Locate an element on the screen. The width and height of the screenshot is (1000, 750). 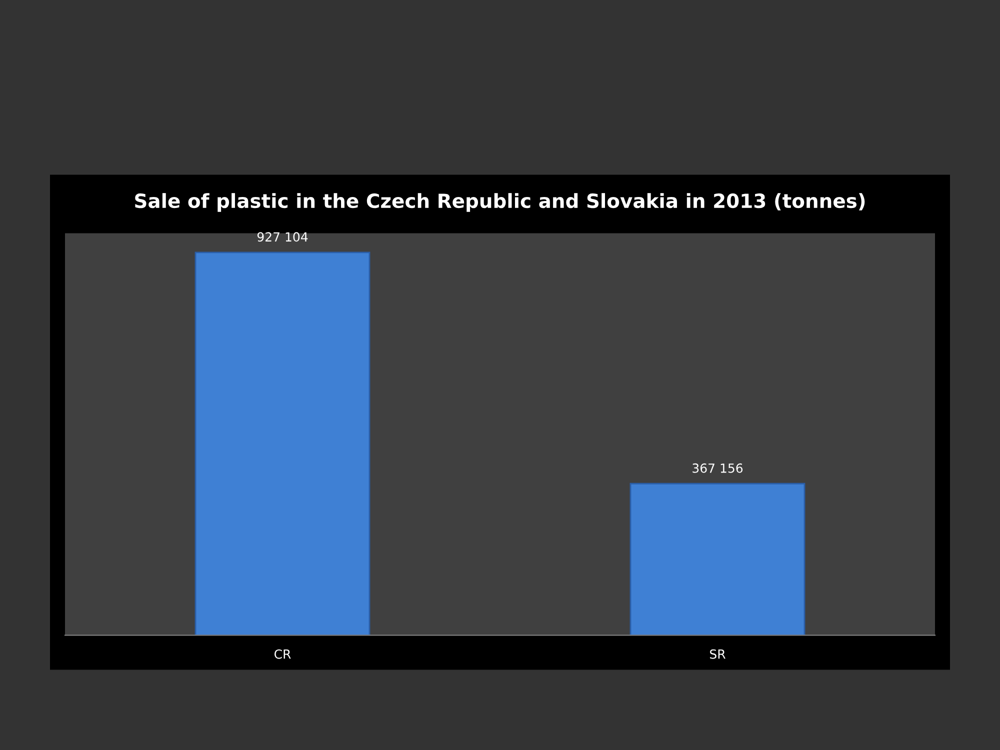
x-tick-label: CR is located at coordinates (282, 654).